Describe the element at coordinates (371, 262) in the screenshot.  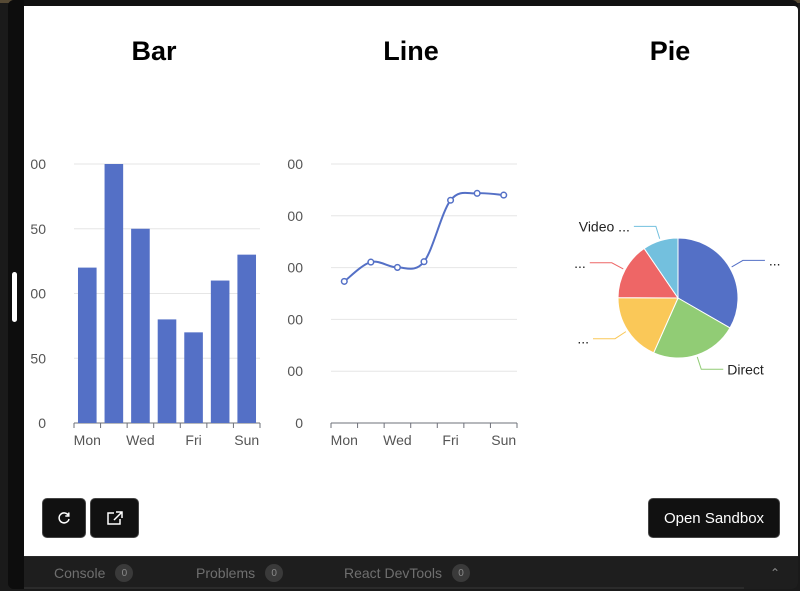
I see `point-tue` at that location.